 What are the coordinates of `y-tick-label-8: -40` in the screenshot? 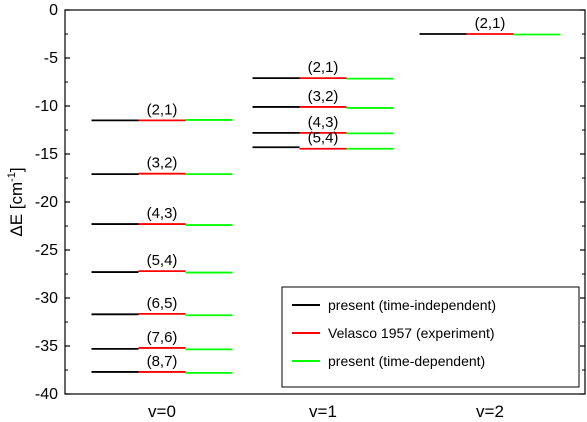 It's located at (46, 394).